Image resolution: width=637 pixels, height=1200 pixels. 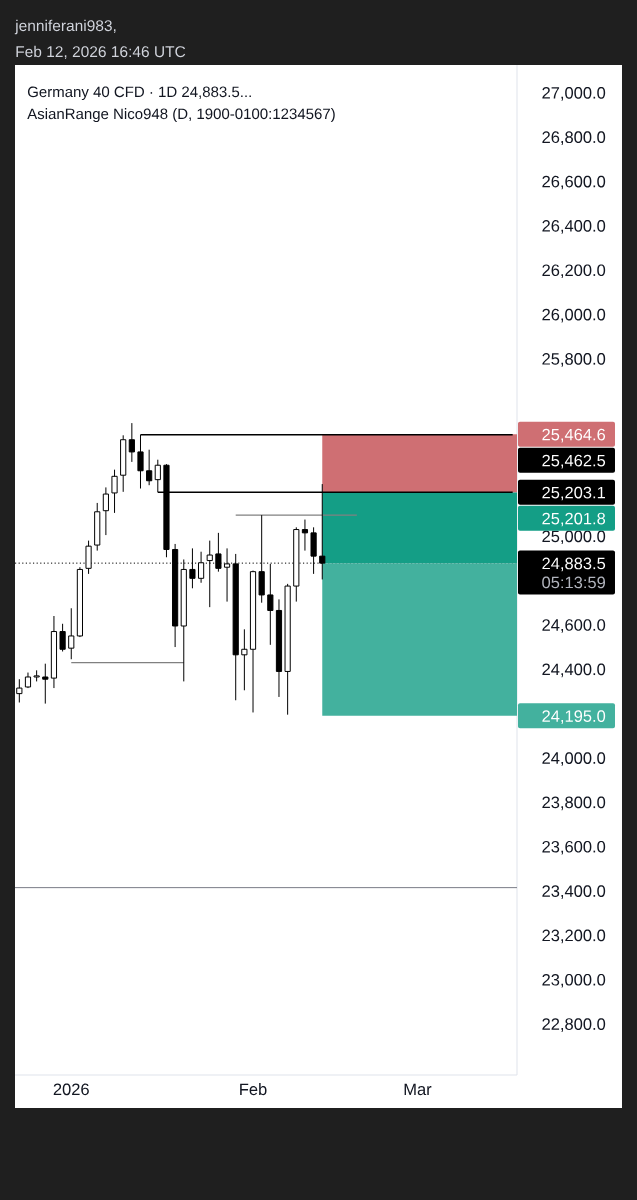 I want to click on y-tick-label: 25,000.0, so click(x=574, y=537).